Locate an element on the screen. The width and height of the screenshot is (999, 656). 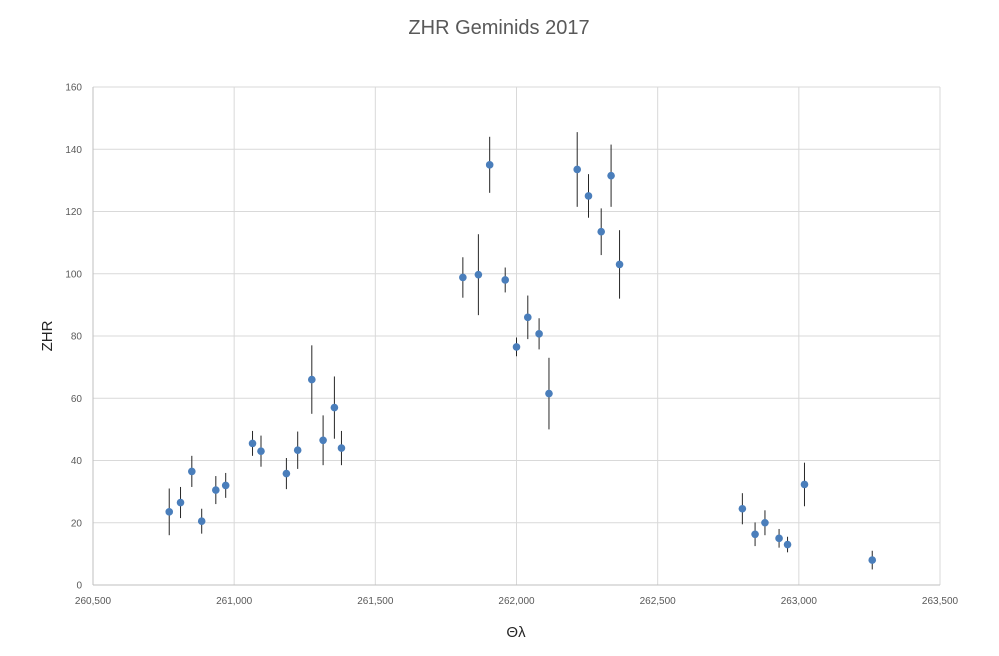
x-tick-label: 262,500 is located at coordinates (658, 601).